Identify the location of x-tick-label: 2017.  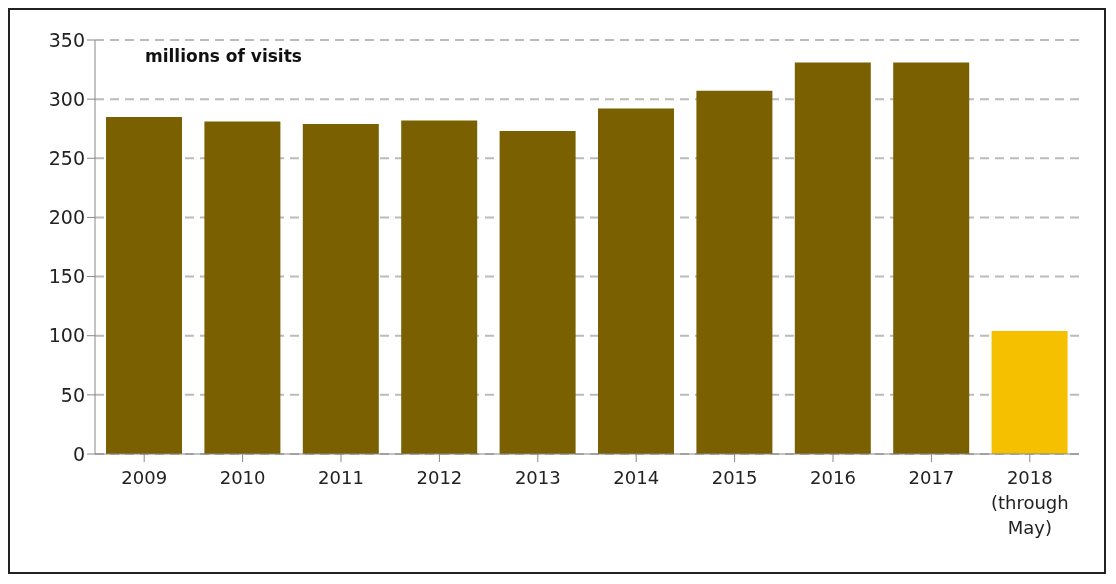
(931, 477).